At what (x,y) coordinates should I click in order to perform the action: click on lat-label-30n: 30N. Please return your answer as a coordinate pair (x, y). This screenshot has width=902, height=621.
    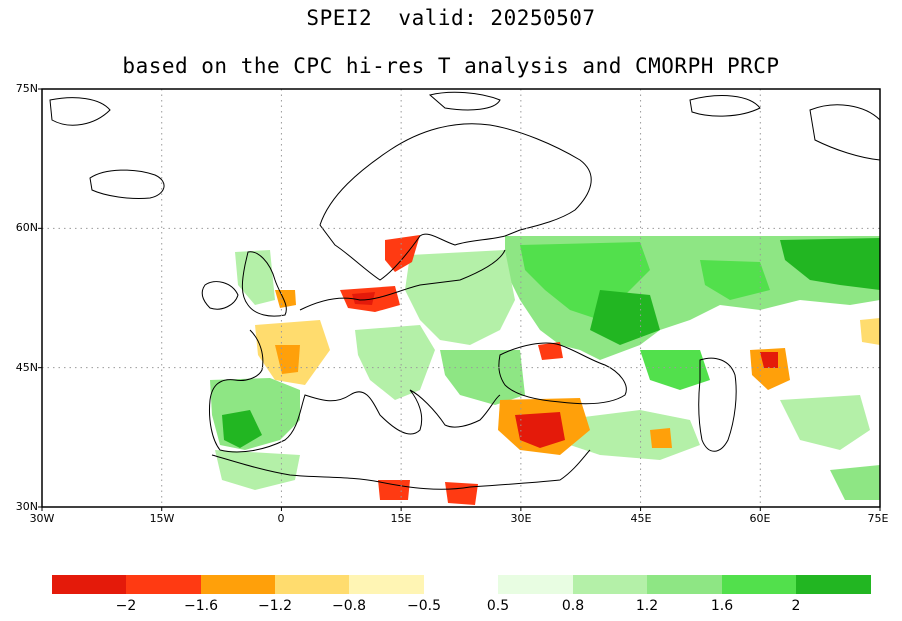
    Looking at the image, I should click on (26, 506).